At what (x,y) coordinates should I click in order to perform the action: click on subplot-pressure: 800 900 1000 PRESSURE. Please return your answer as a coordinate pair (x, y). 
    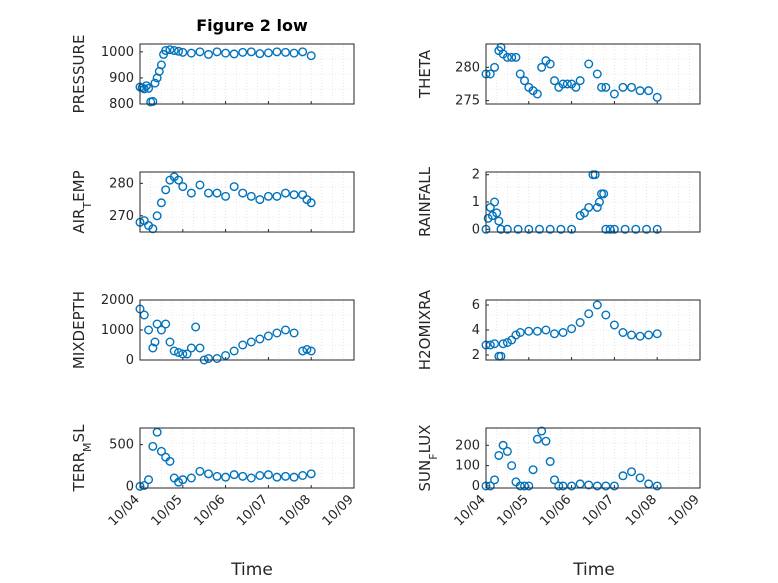
    Looking at the image, I should click on (212, 74).